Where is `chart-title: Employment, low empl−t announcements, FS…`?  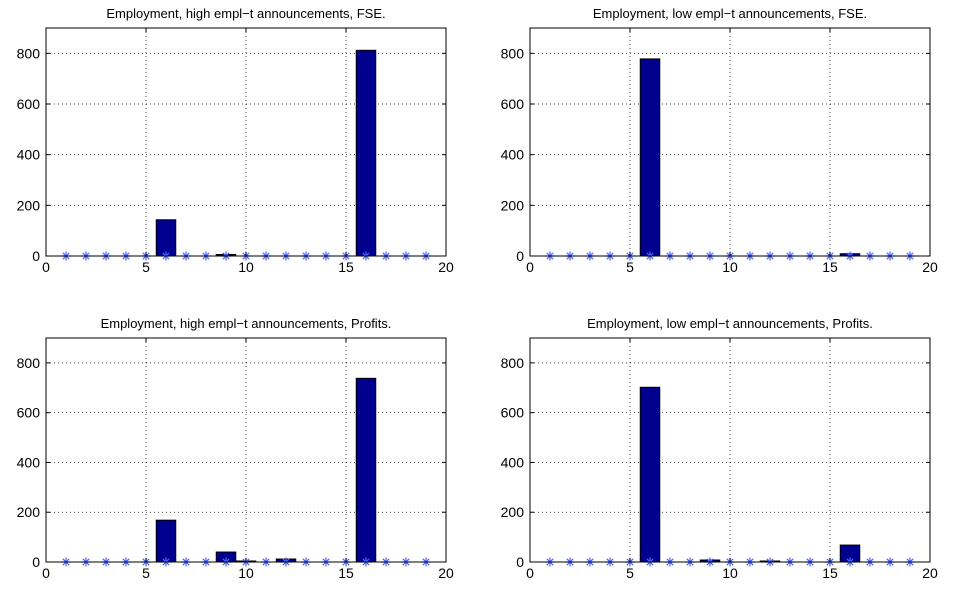 chart-title: Employment, low empl−t announcements, FS… is located at coordinates (730, 13).